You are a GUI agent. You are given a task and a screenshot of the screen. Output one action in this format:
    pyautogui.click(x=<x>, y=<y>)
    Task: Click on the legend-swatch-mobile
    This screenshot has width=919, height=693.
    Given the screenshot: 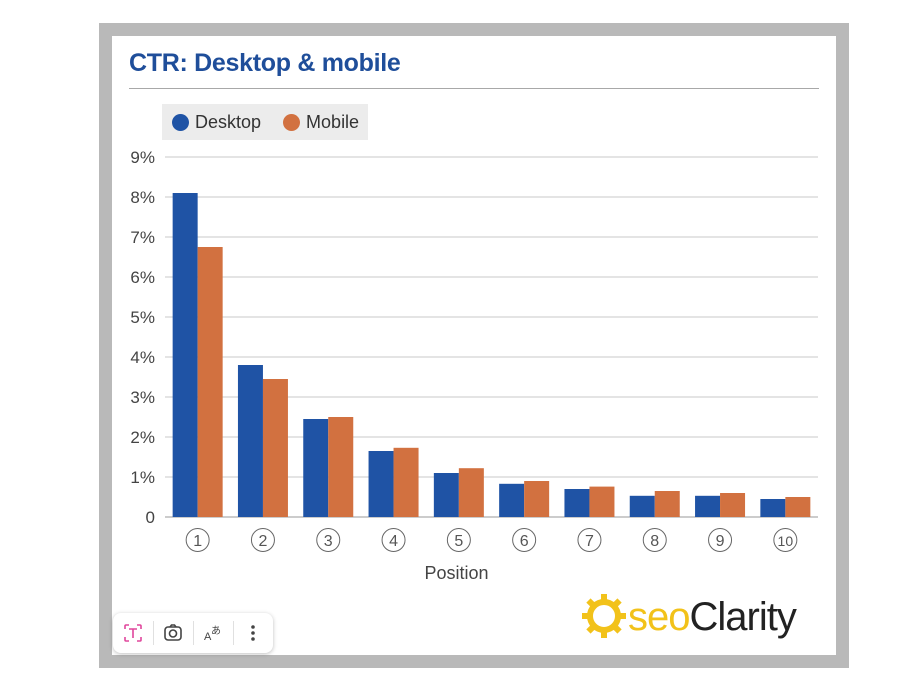 What is the action you would take?
    pyautogui.click(x=292, y=122)
    